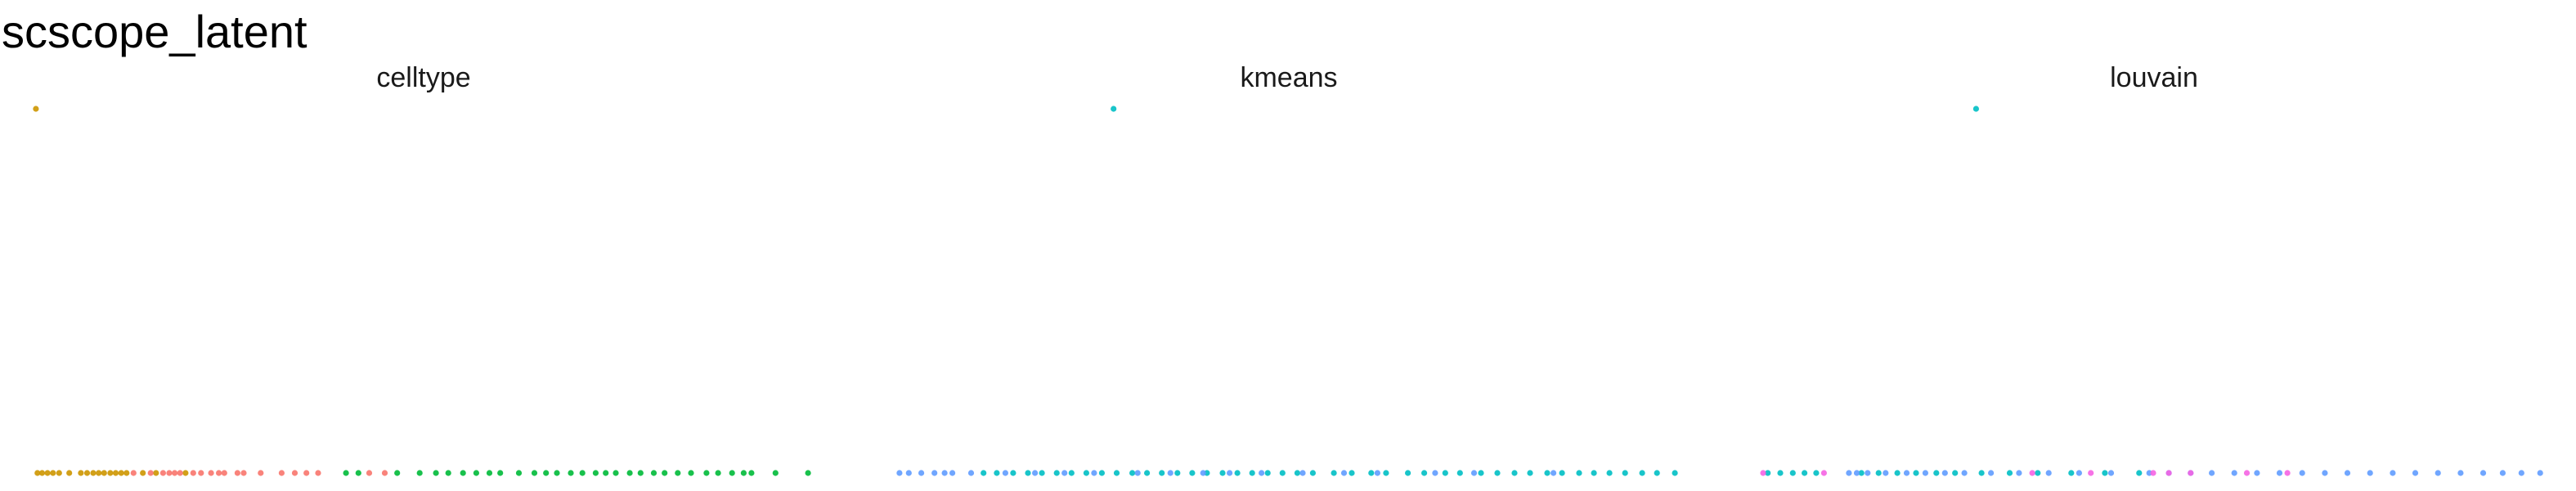  Describe the element at coordinates (423, 77) in the screenshot. I see `panel-title-celltype: celltype` at that location.